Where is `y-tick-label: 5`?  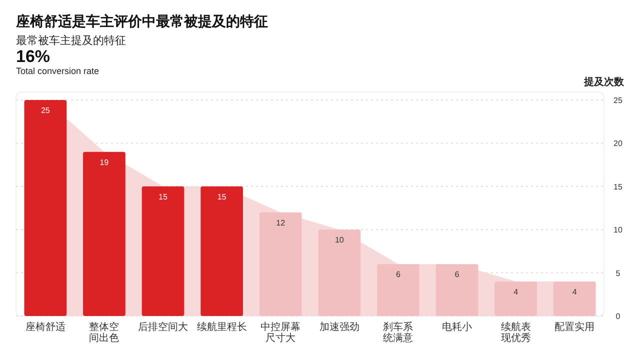
y-tick-label: 5 is located at coordinates (618, 273).